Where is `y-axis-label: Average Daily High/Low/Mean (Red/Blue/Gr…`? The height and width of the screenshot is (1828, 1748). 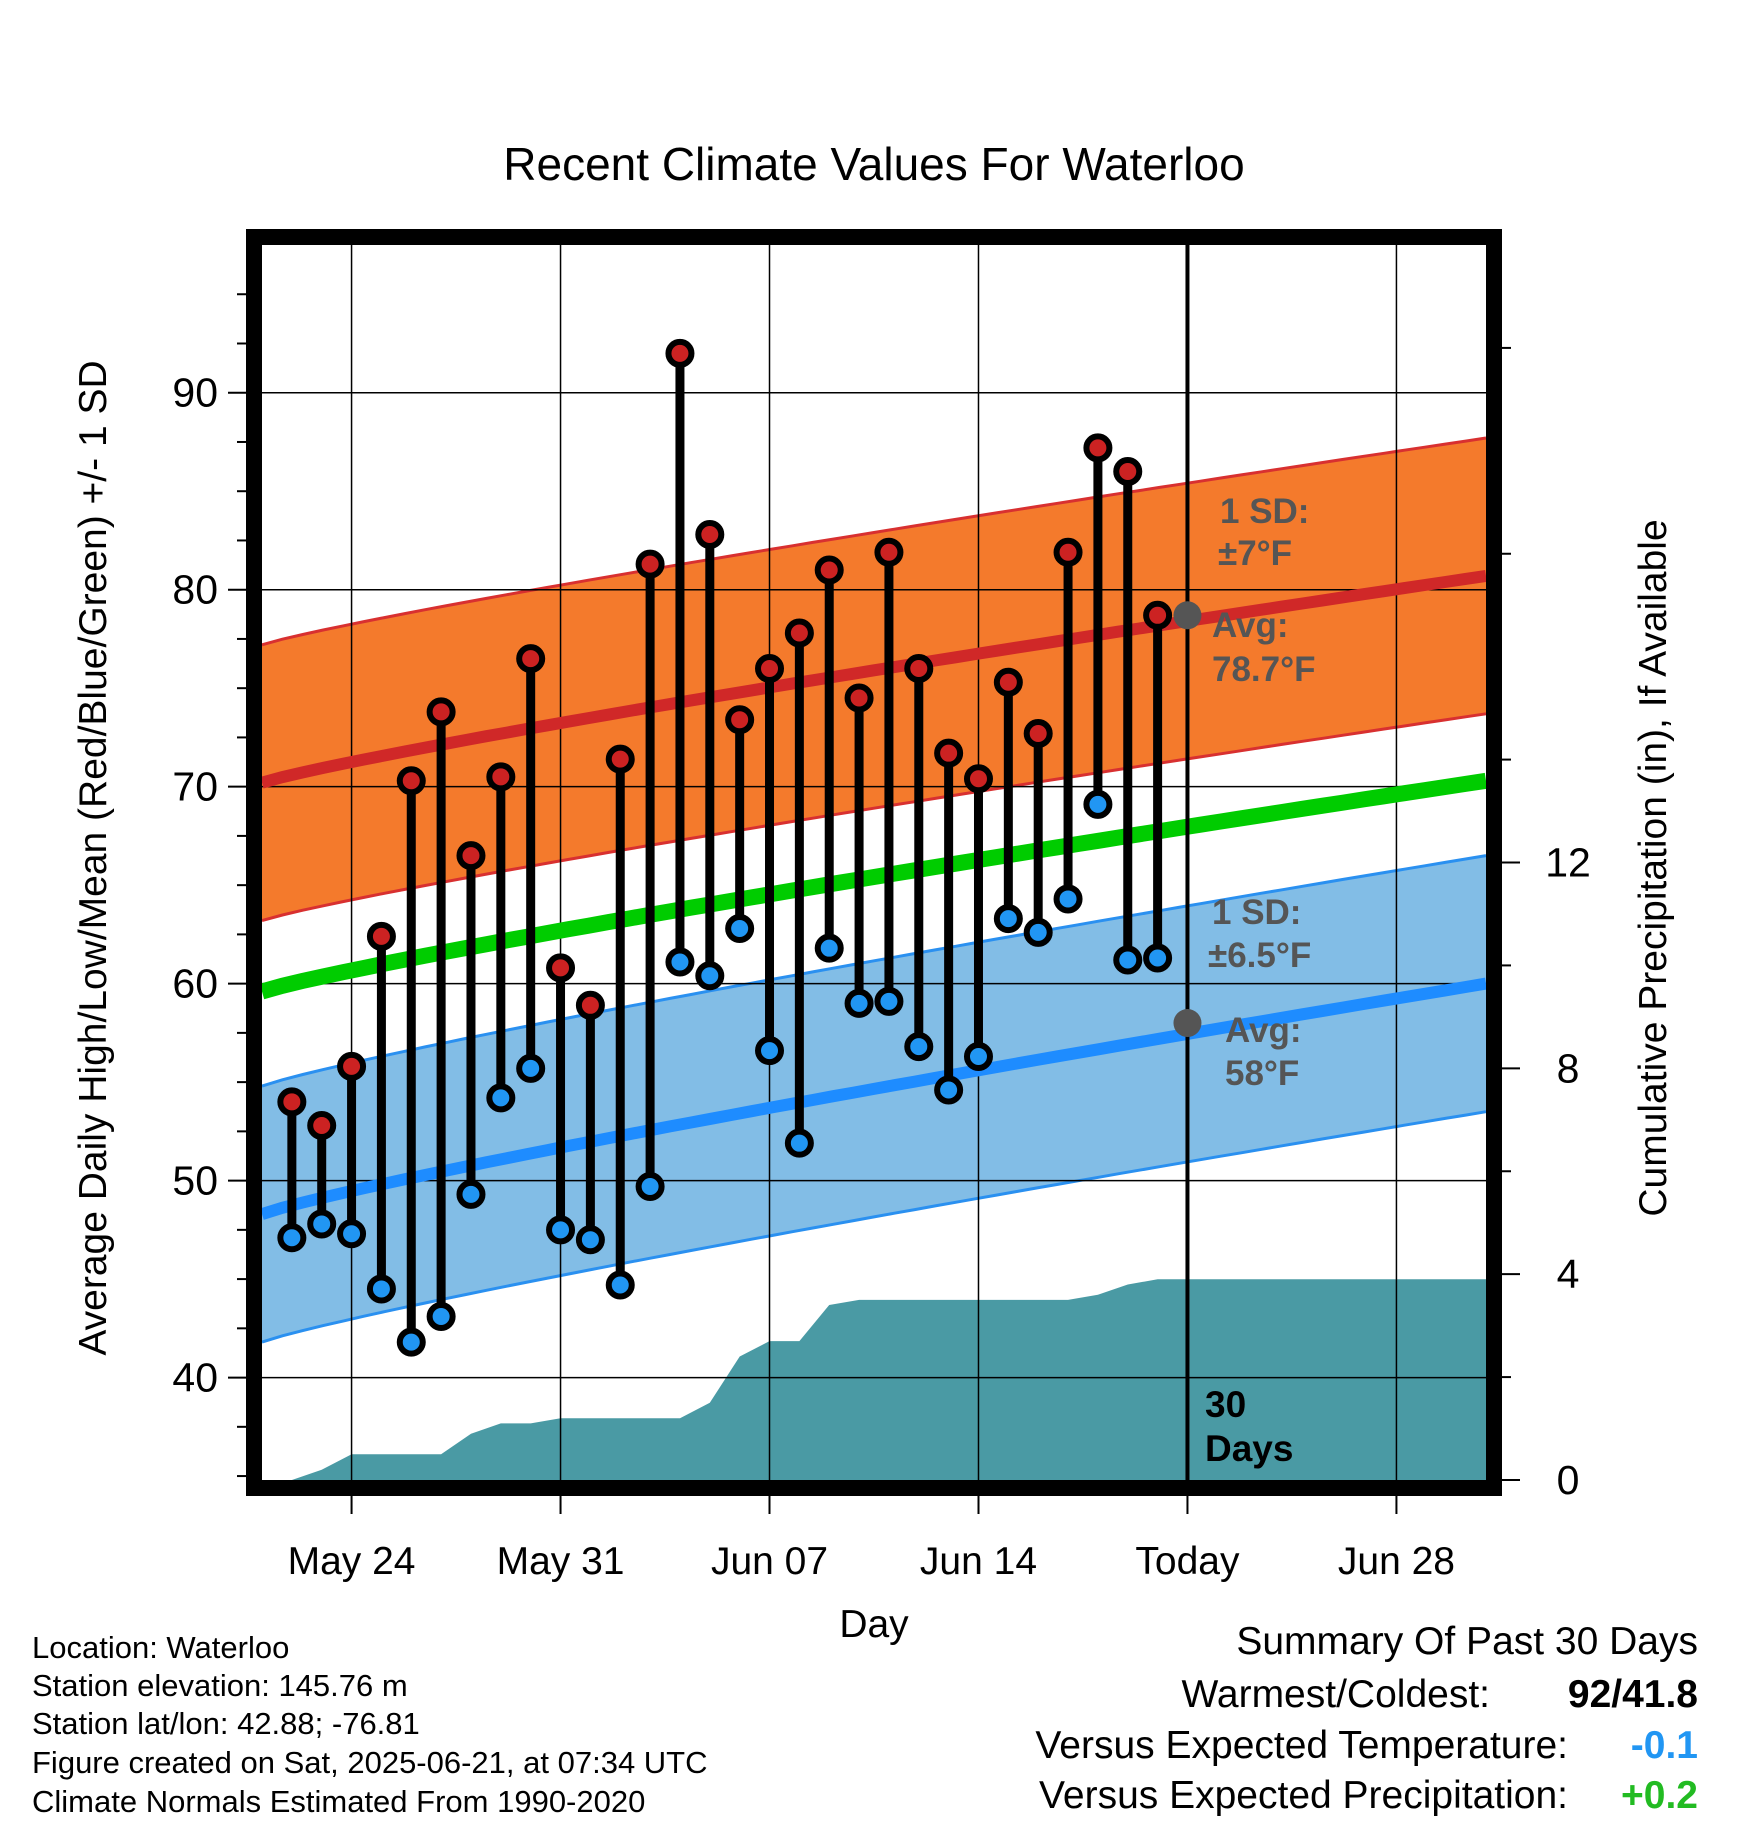
y-axis-label: Average Daily High/Low/Mean (Red/Blue/Gr… is located at coordinates (93, 857).